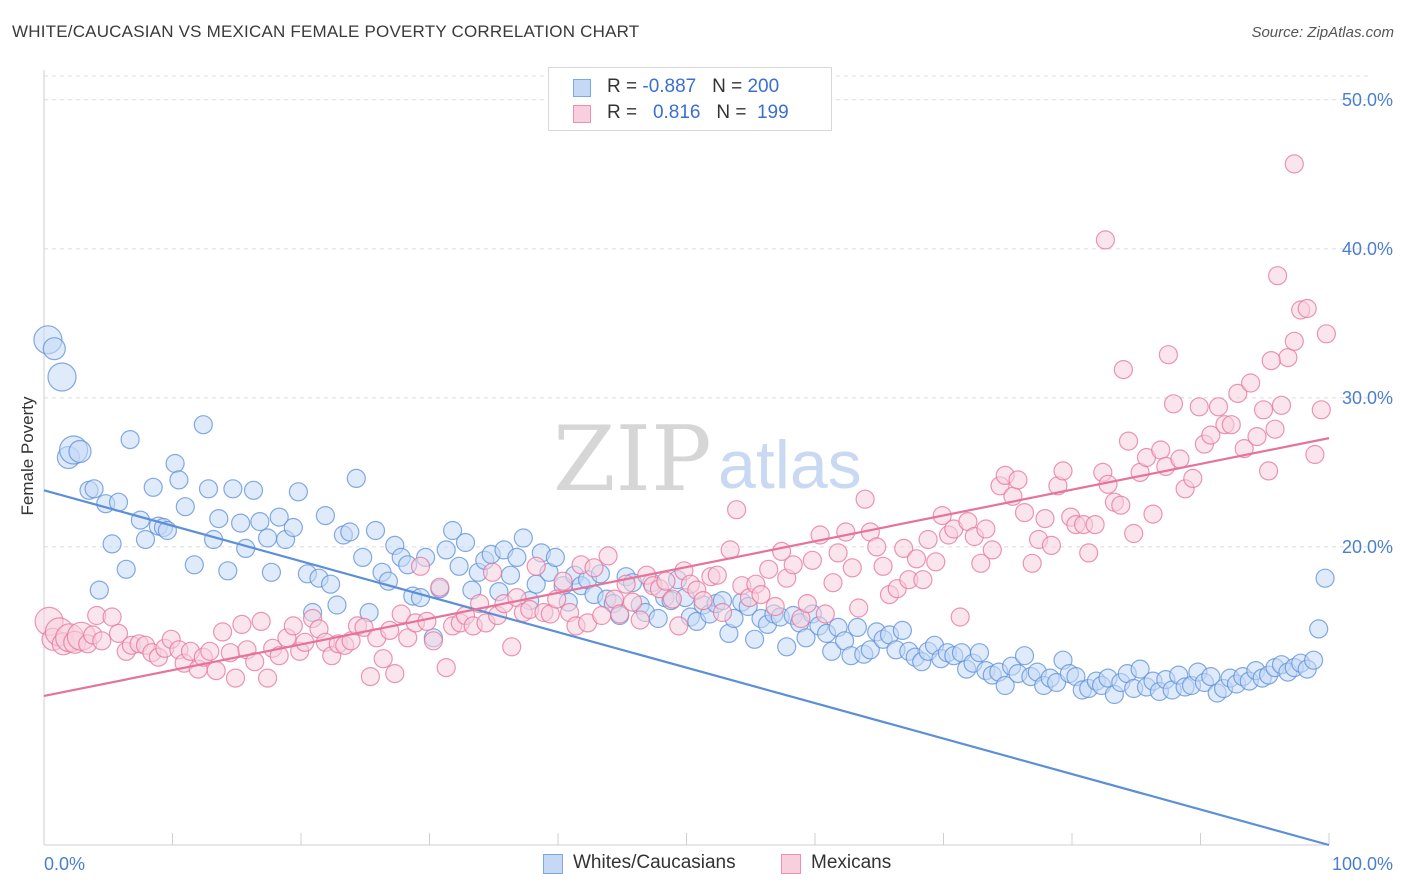 The width and height of the screenshot is (1406, 892). What do you see at coordinates (654, 862) in the screenshot?
I see `legend-label-whites: Whites/Caucasians` at bounding box center [654, 862].